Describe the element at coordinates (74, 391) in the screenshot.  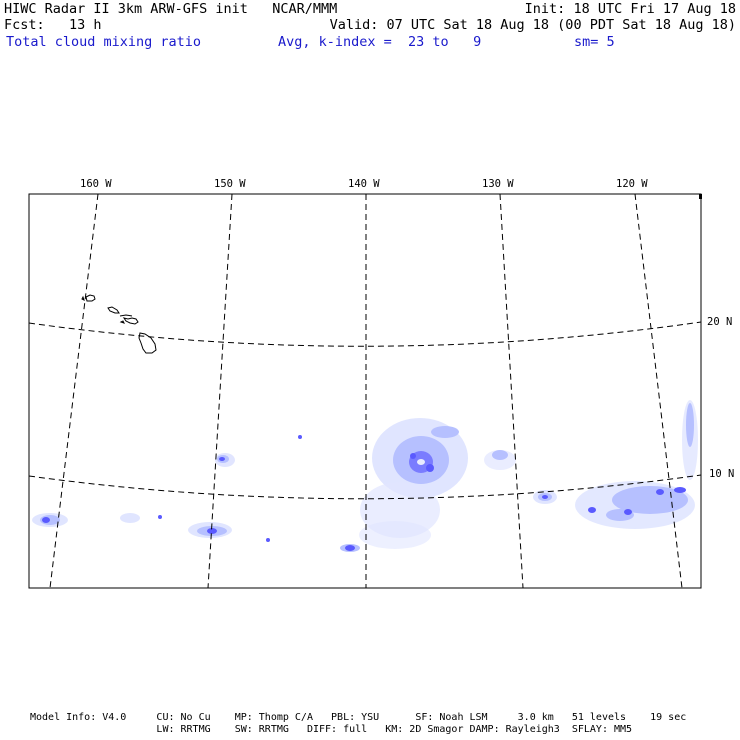
I see `meridian-160w` at that location.